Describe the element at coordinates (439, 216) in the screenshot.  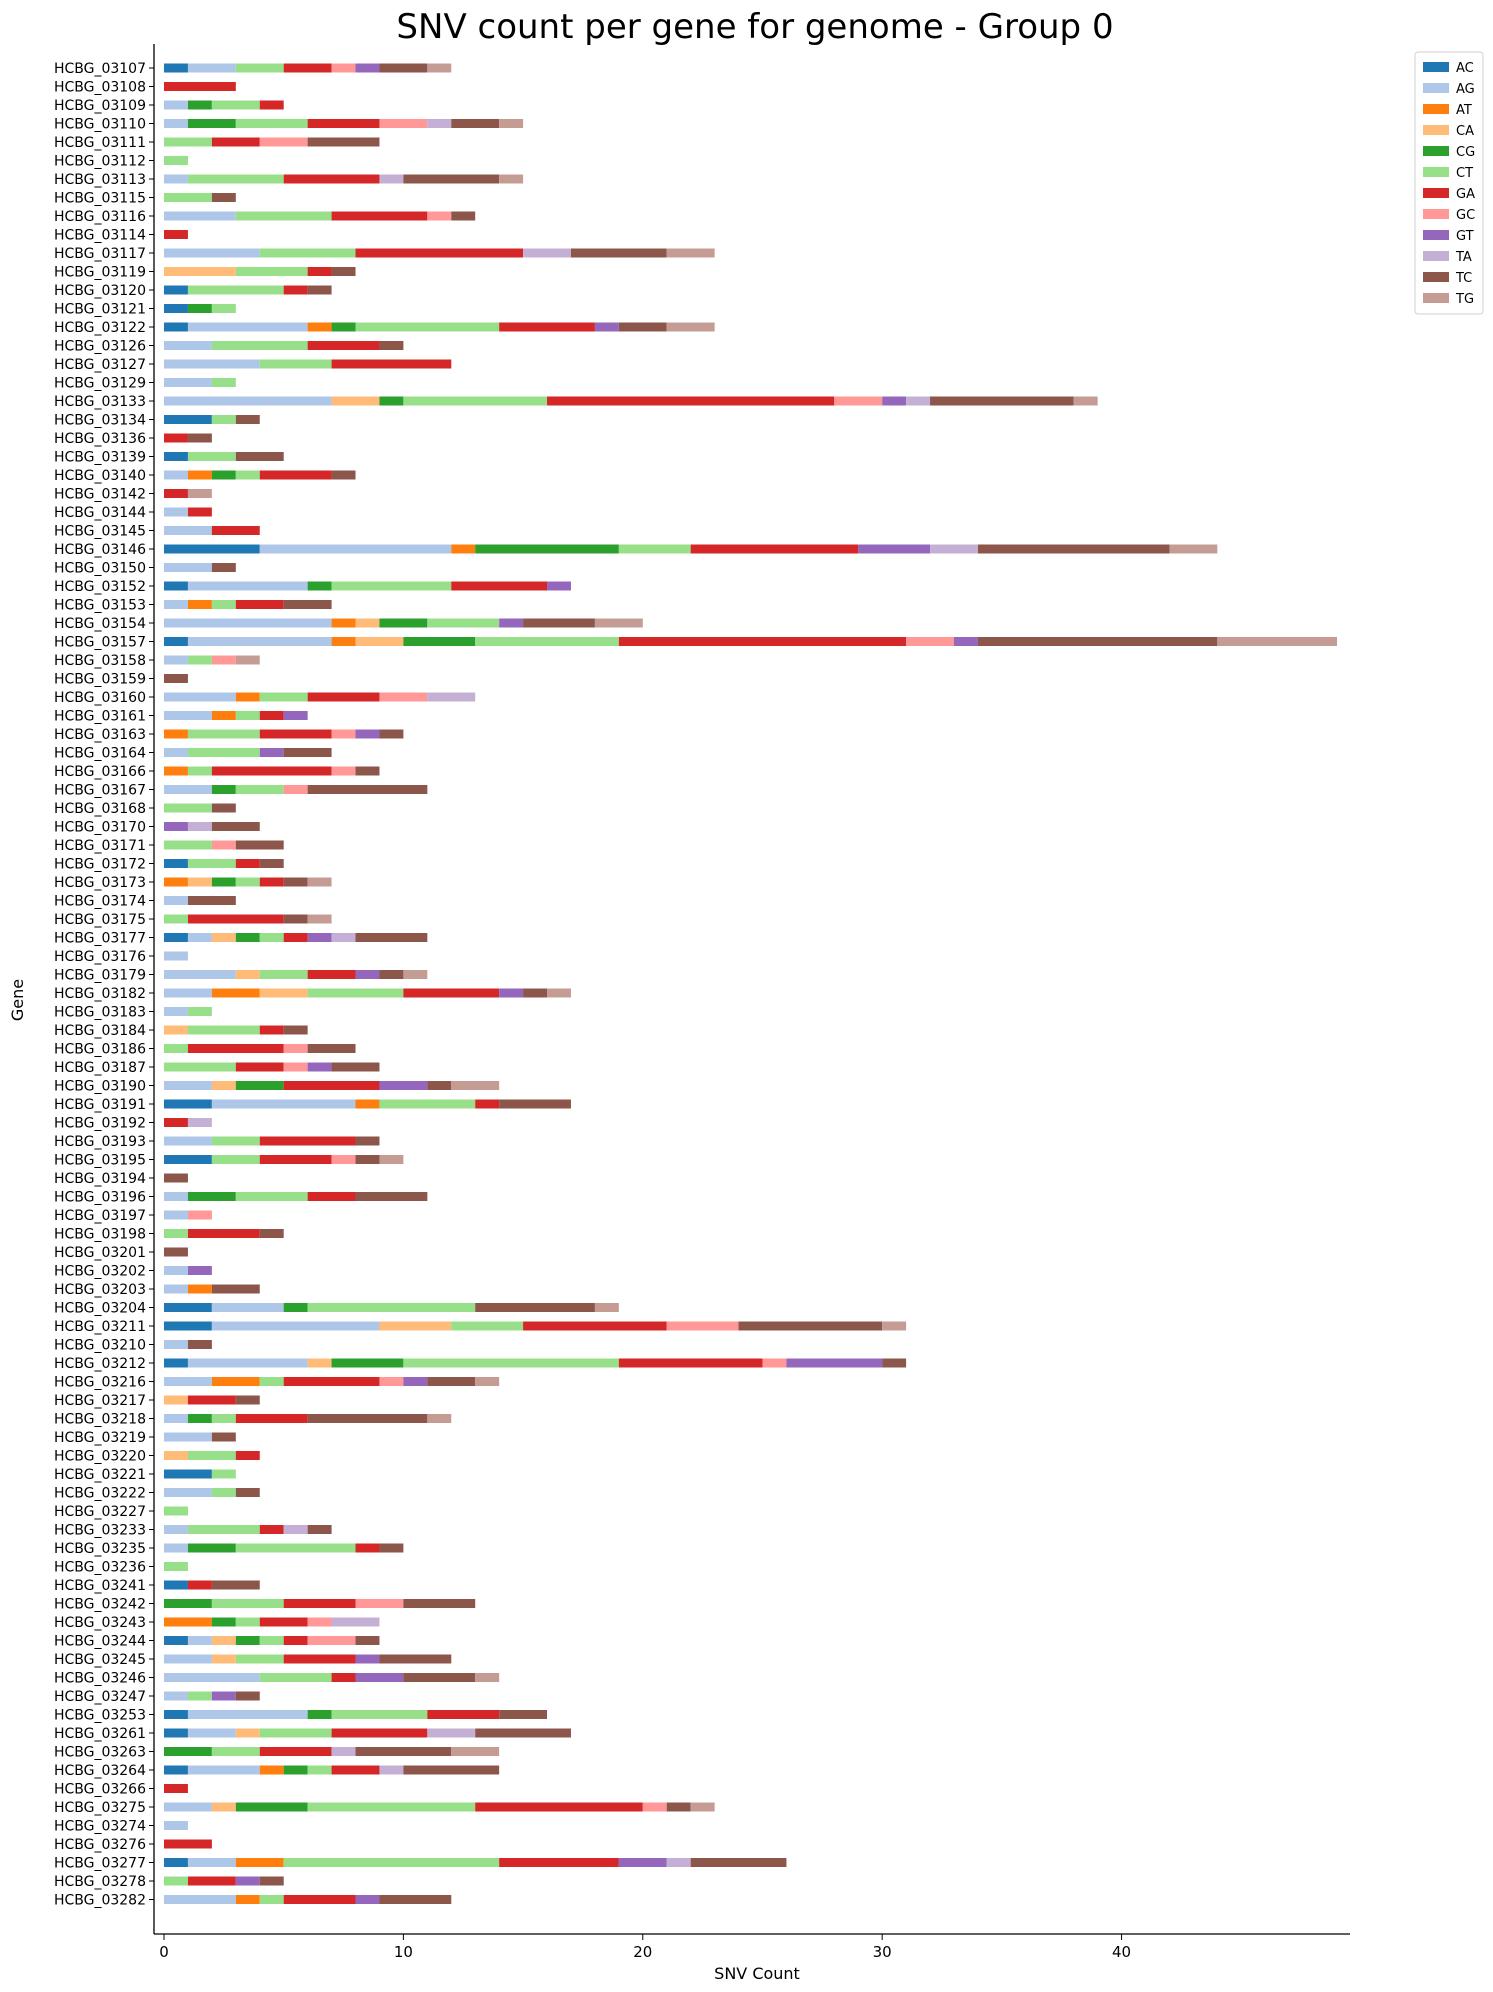
I see `bar-segment-hcbg_03116-gc` at that location.